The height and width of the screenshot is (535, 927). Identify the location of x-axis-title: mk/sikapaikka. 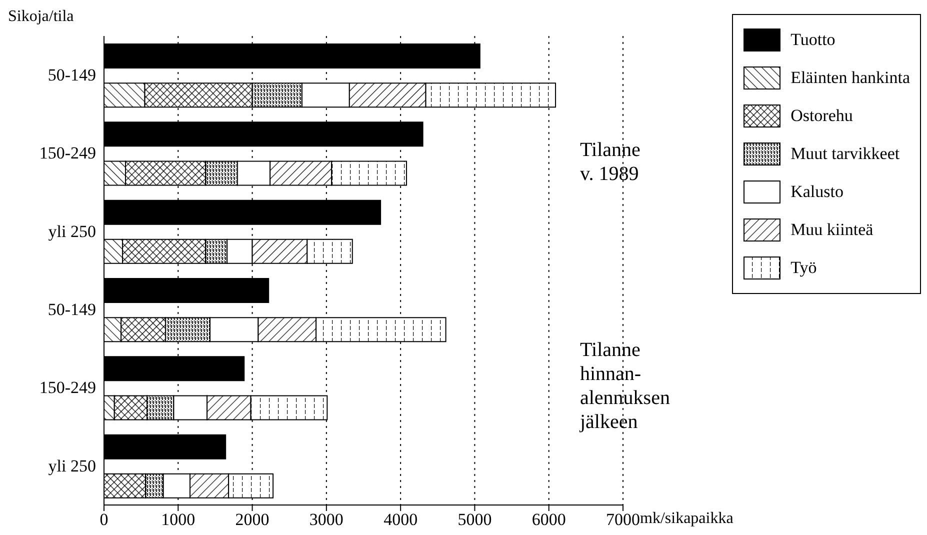
(687, 519).